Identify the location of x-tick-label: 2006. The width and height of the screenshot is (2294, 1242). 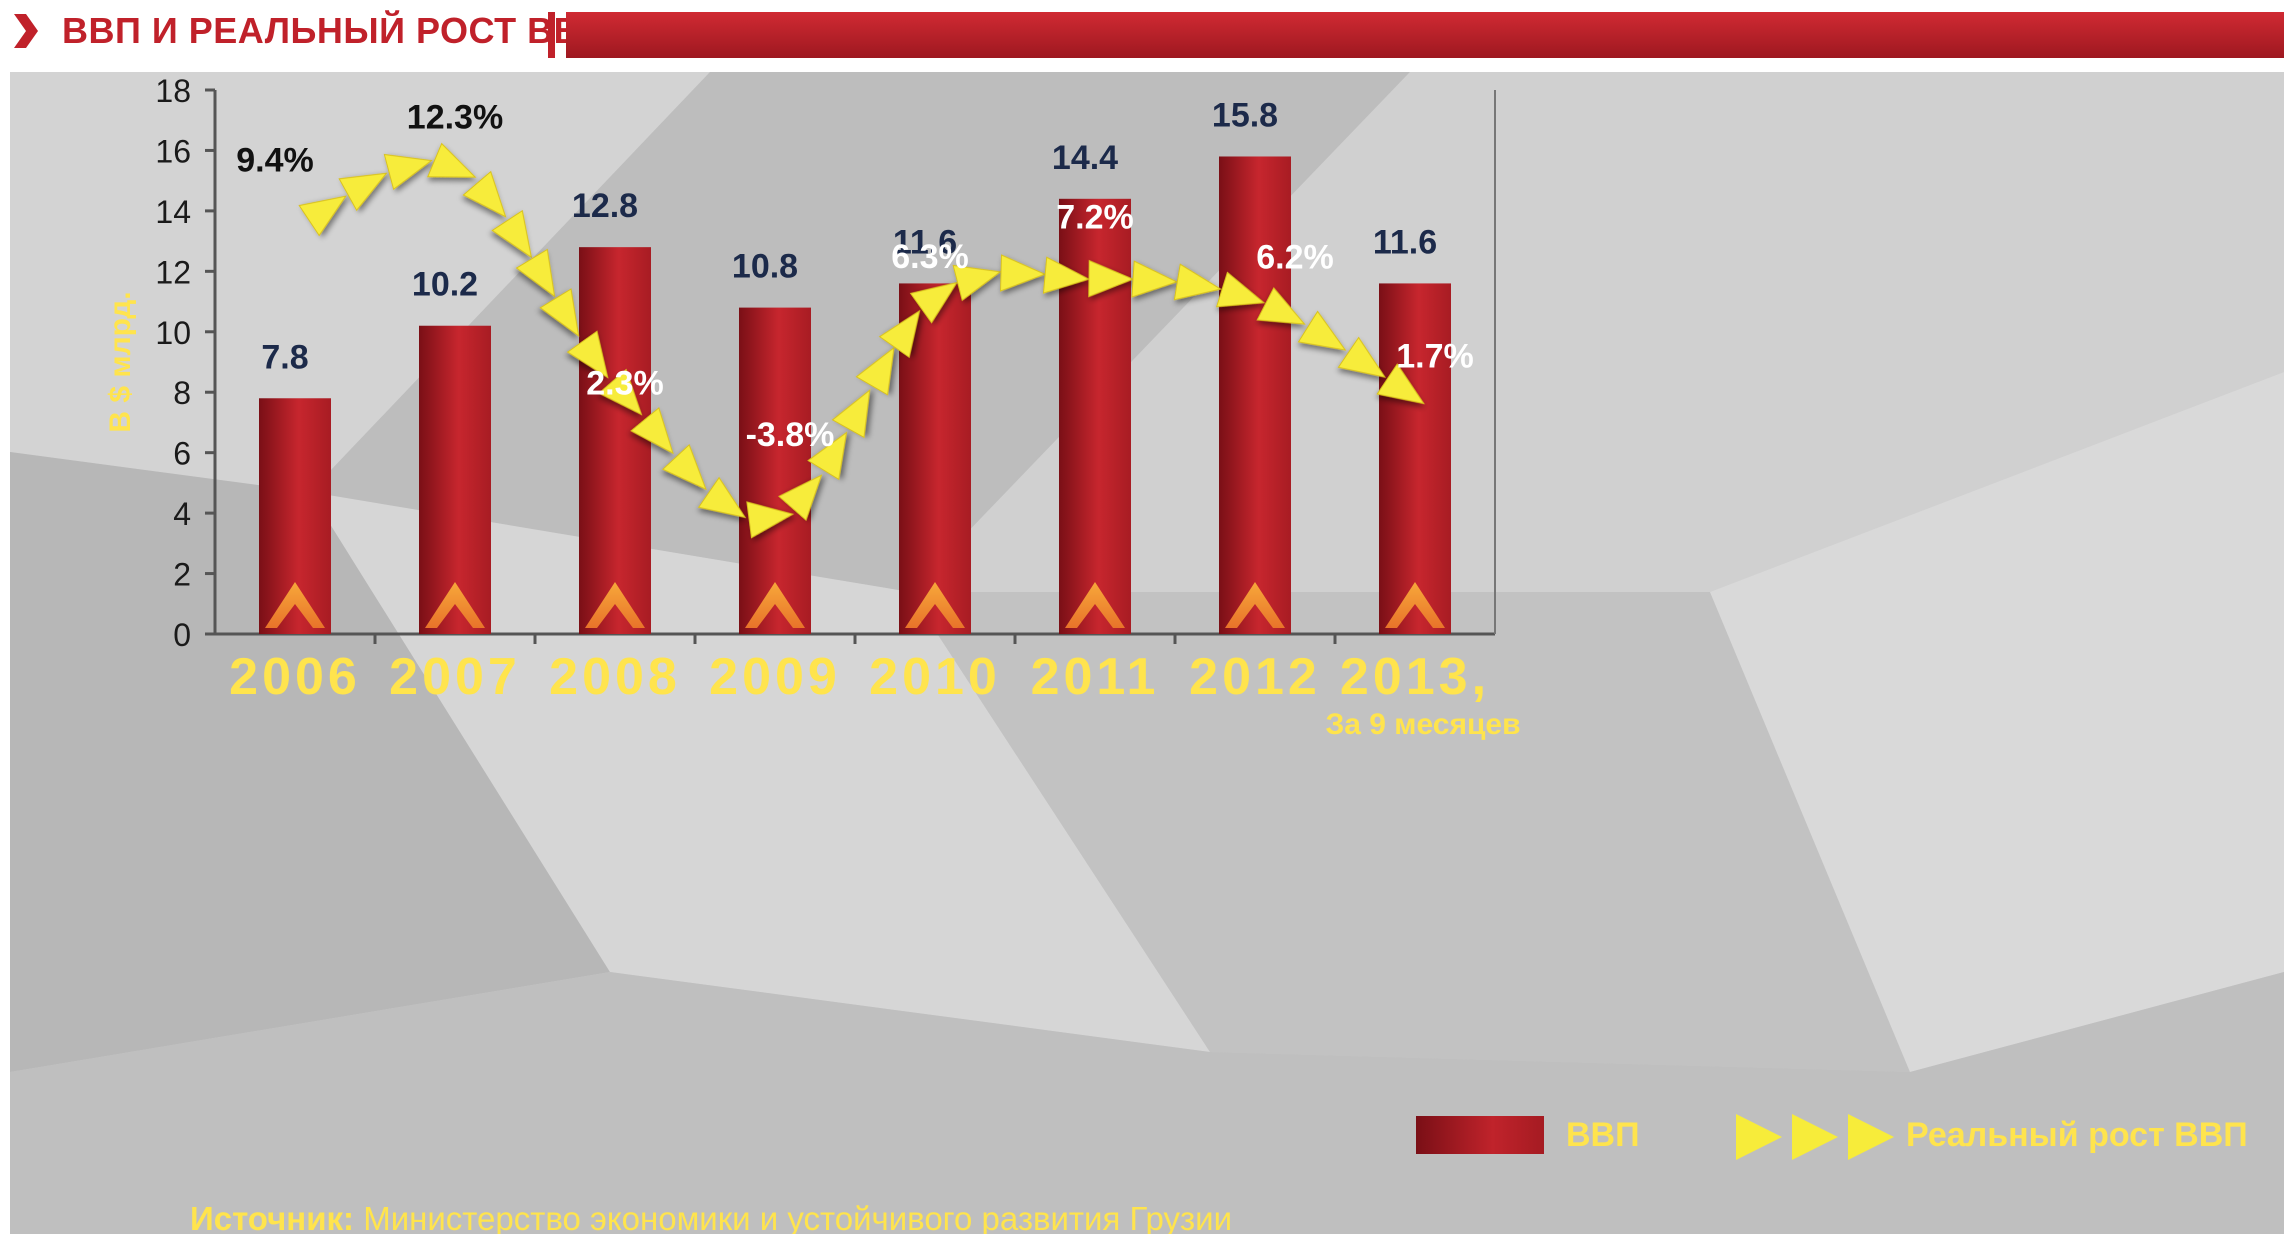
(295, 677).